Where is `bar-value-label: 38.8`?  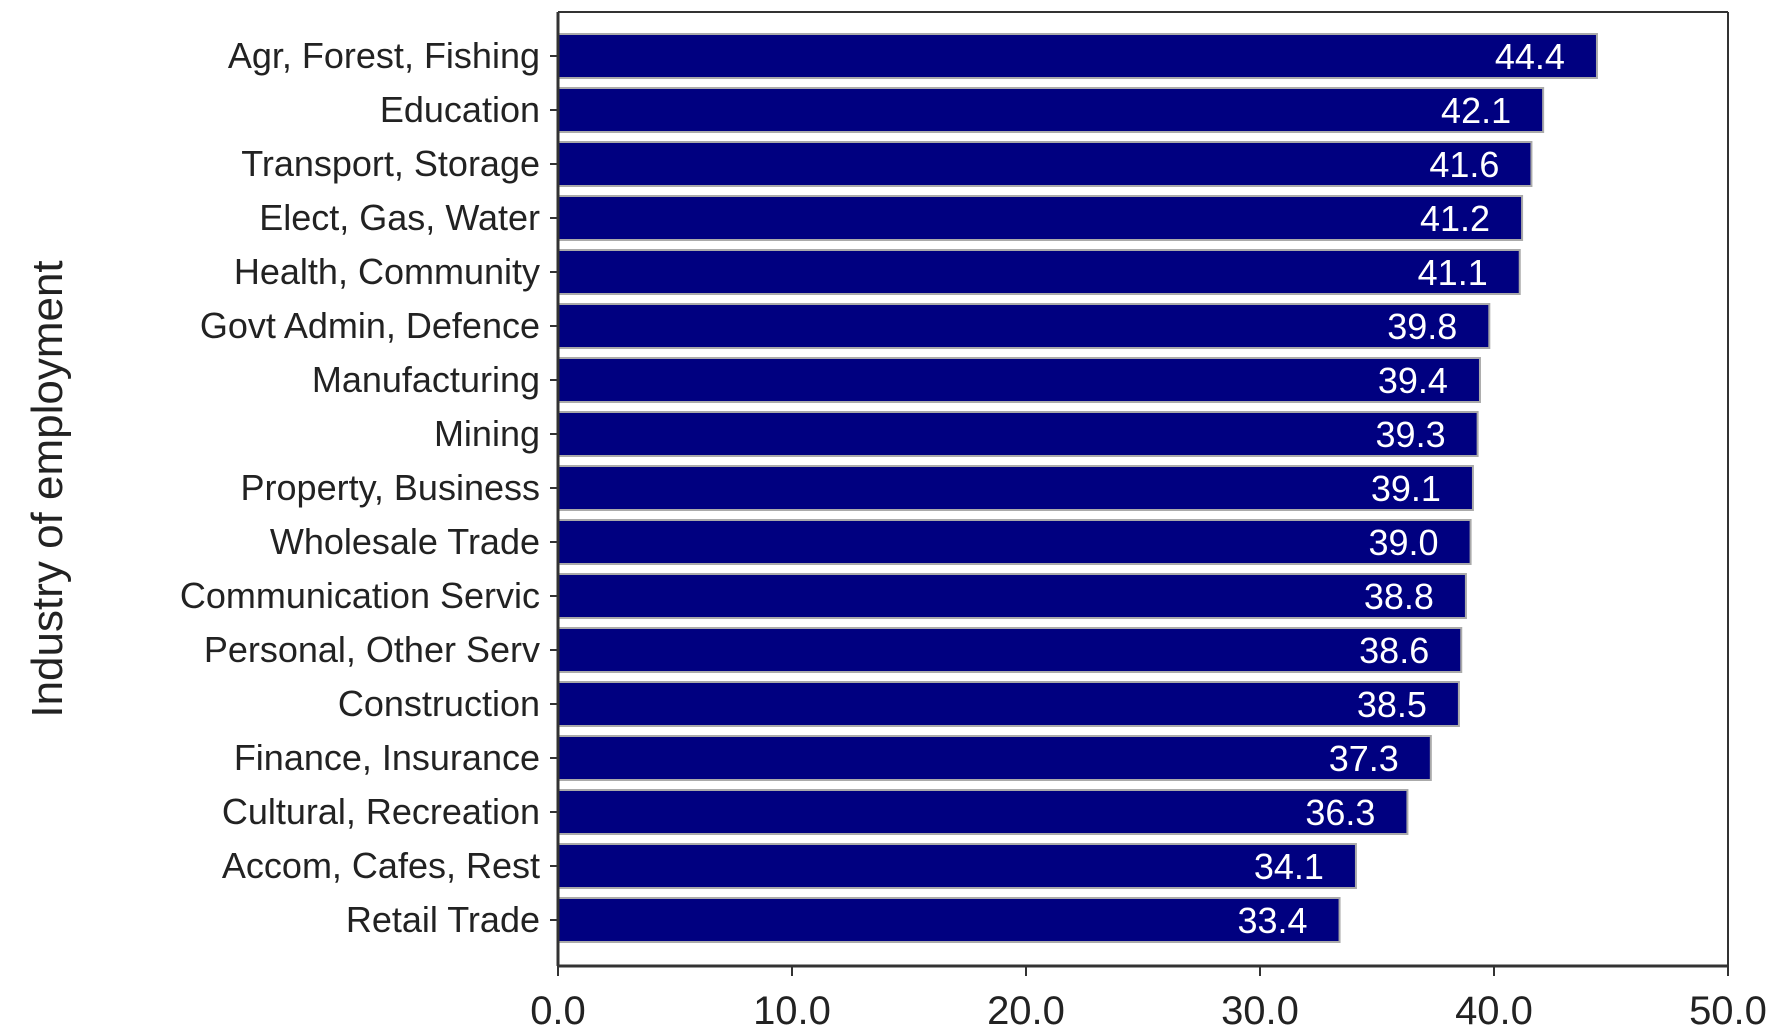 bar-value-label: 38.8 is located at coordinates (1399, 596).